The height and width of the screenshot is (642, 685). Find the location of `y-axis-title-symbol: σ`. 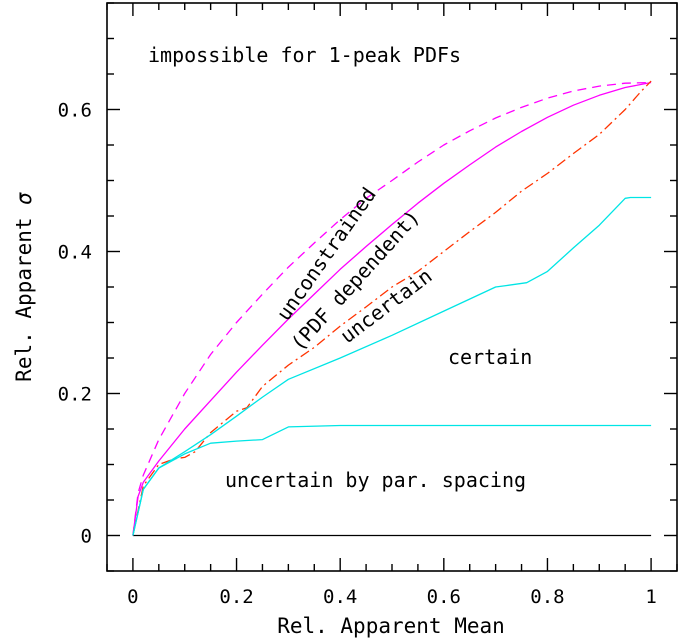

y-axis-title-symbol: σ is located at coordinates (24, 198).